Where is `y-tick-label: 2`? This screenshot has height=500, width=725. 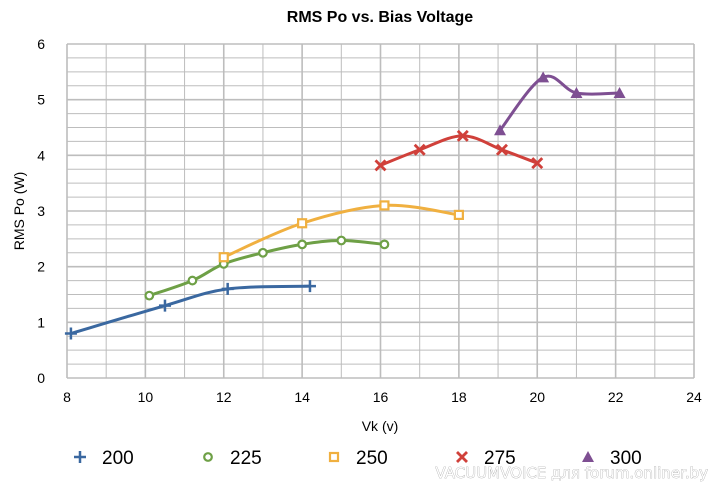
y-tick-label: 2 is located at coordinates (41, 267).